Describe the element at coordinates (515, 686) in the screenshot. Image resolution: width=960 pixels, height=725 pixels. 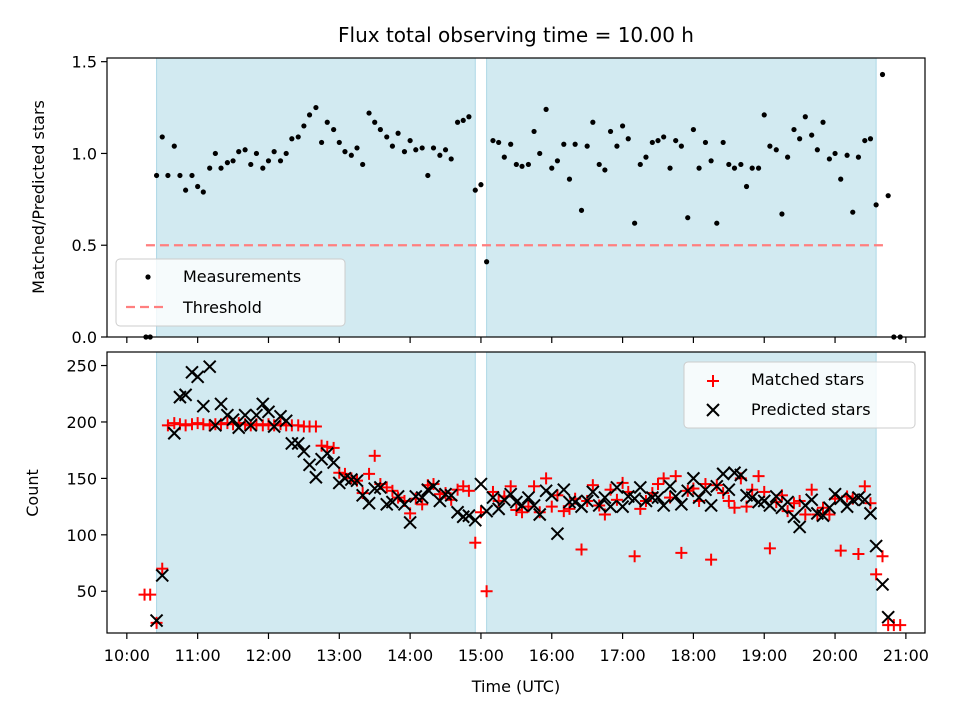
I see `x-axis-label: Time (UTC)` at that location.